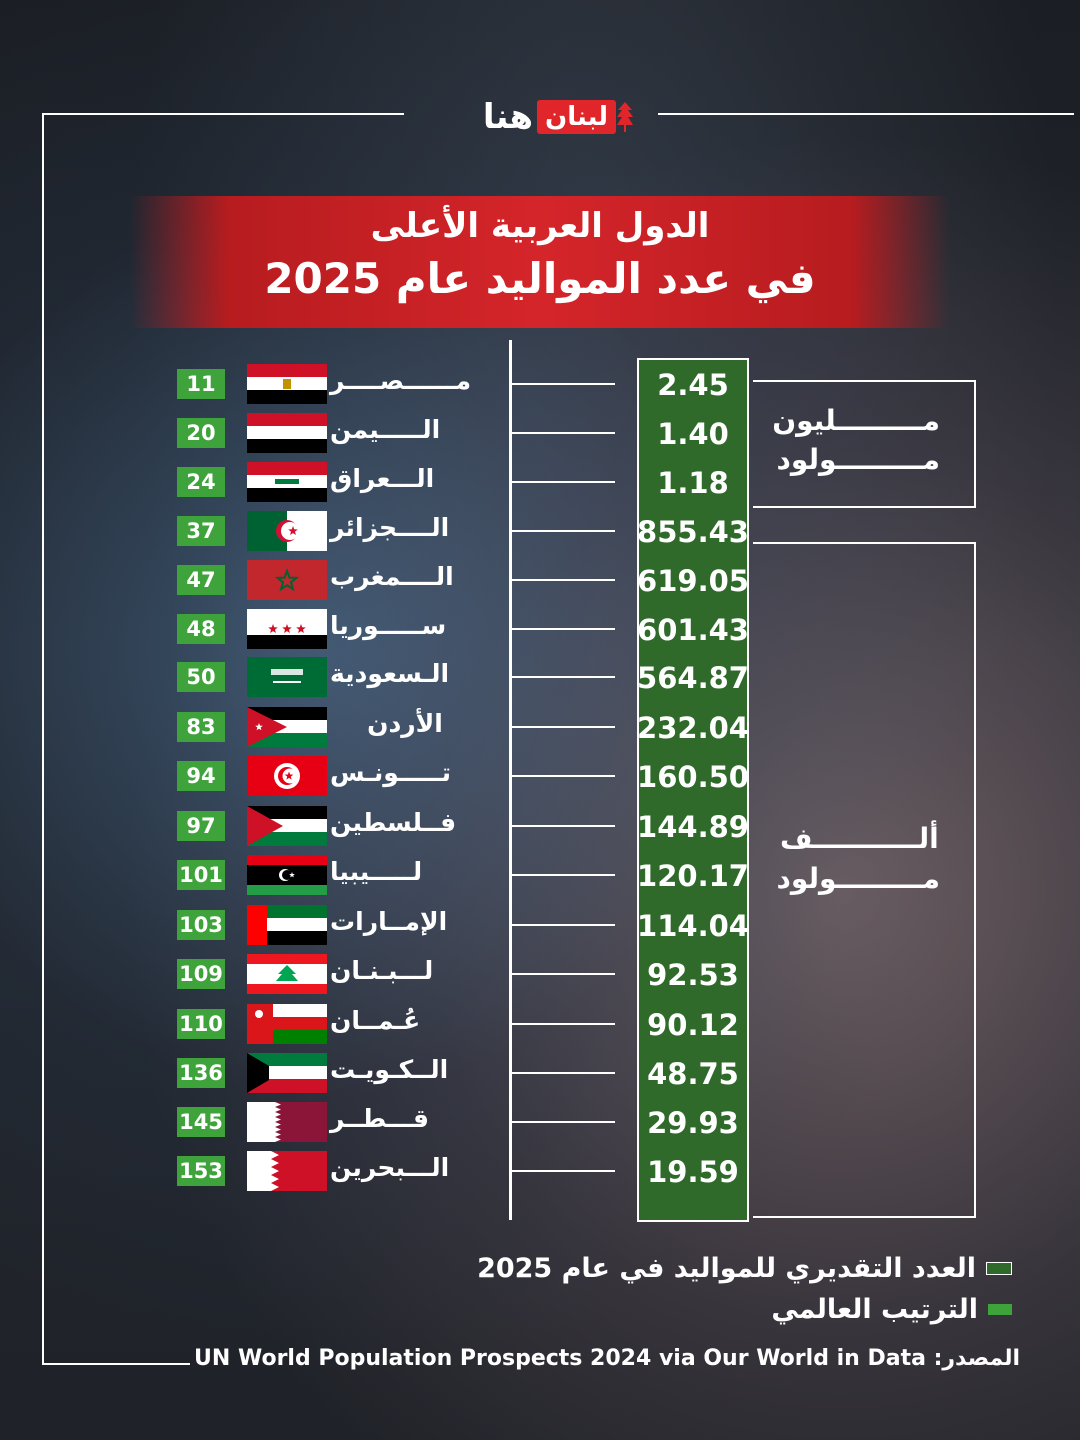 The height and width of the screenshot is (1440, 1080). I want to click on country-name: الــكـويـت, so click(389, 1069).